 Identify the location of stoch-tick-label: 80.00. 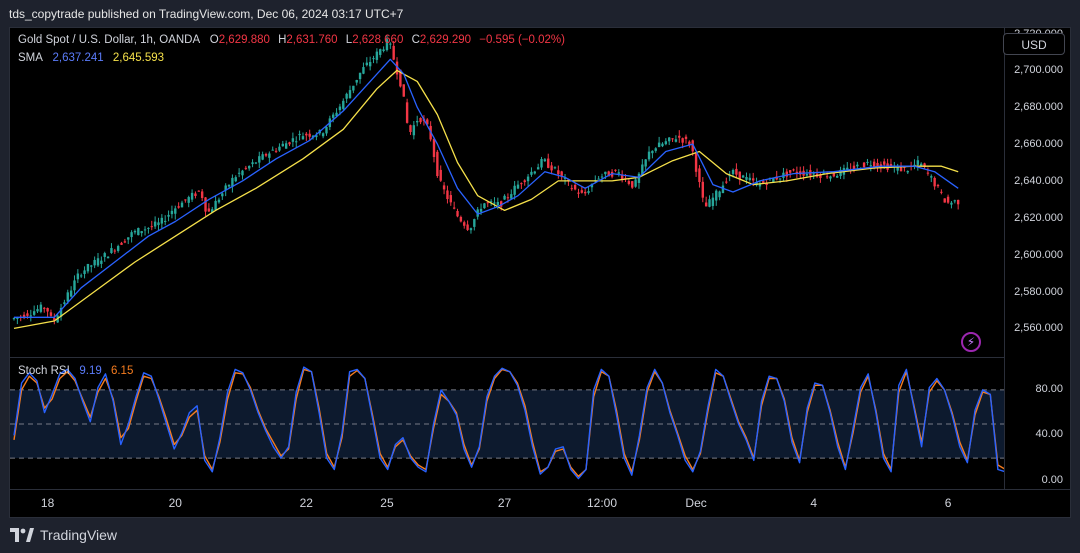
(1049, 388).